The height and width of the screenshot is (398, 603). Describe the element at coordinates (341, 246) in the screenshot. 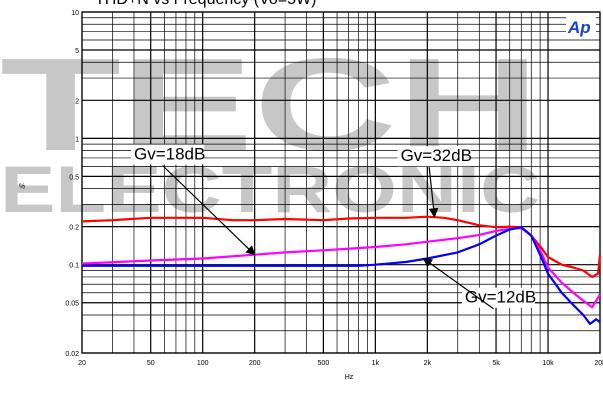

I see `series-line-gv-32db` at that location.